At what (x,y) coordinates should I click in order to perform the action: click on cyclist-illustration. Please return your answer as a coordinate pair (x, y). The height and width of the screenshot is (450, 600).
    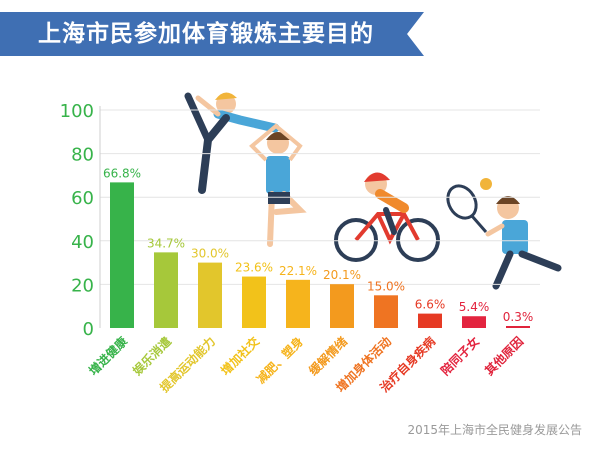
    Looking at the image, I should click on (387, 217).